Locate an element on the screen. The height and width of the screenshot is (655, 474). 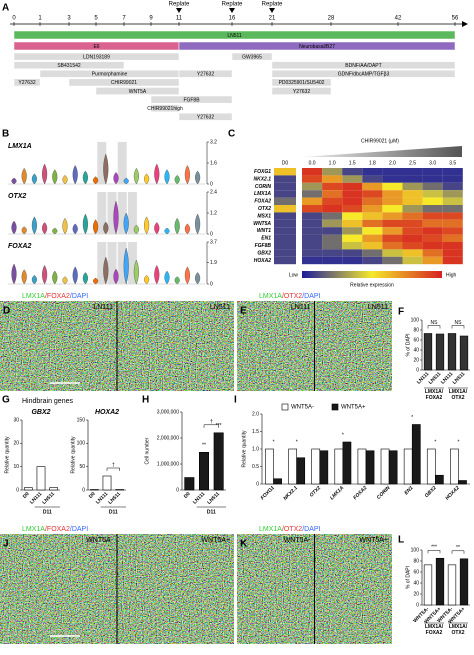
legend-high: High is located at coordinates (451, 275).